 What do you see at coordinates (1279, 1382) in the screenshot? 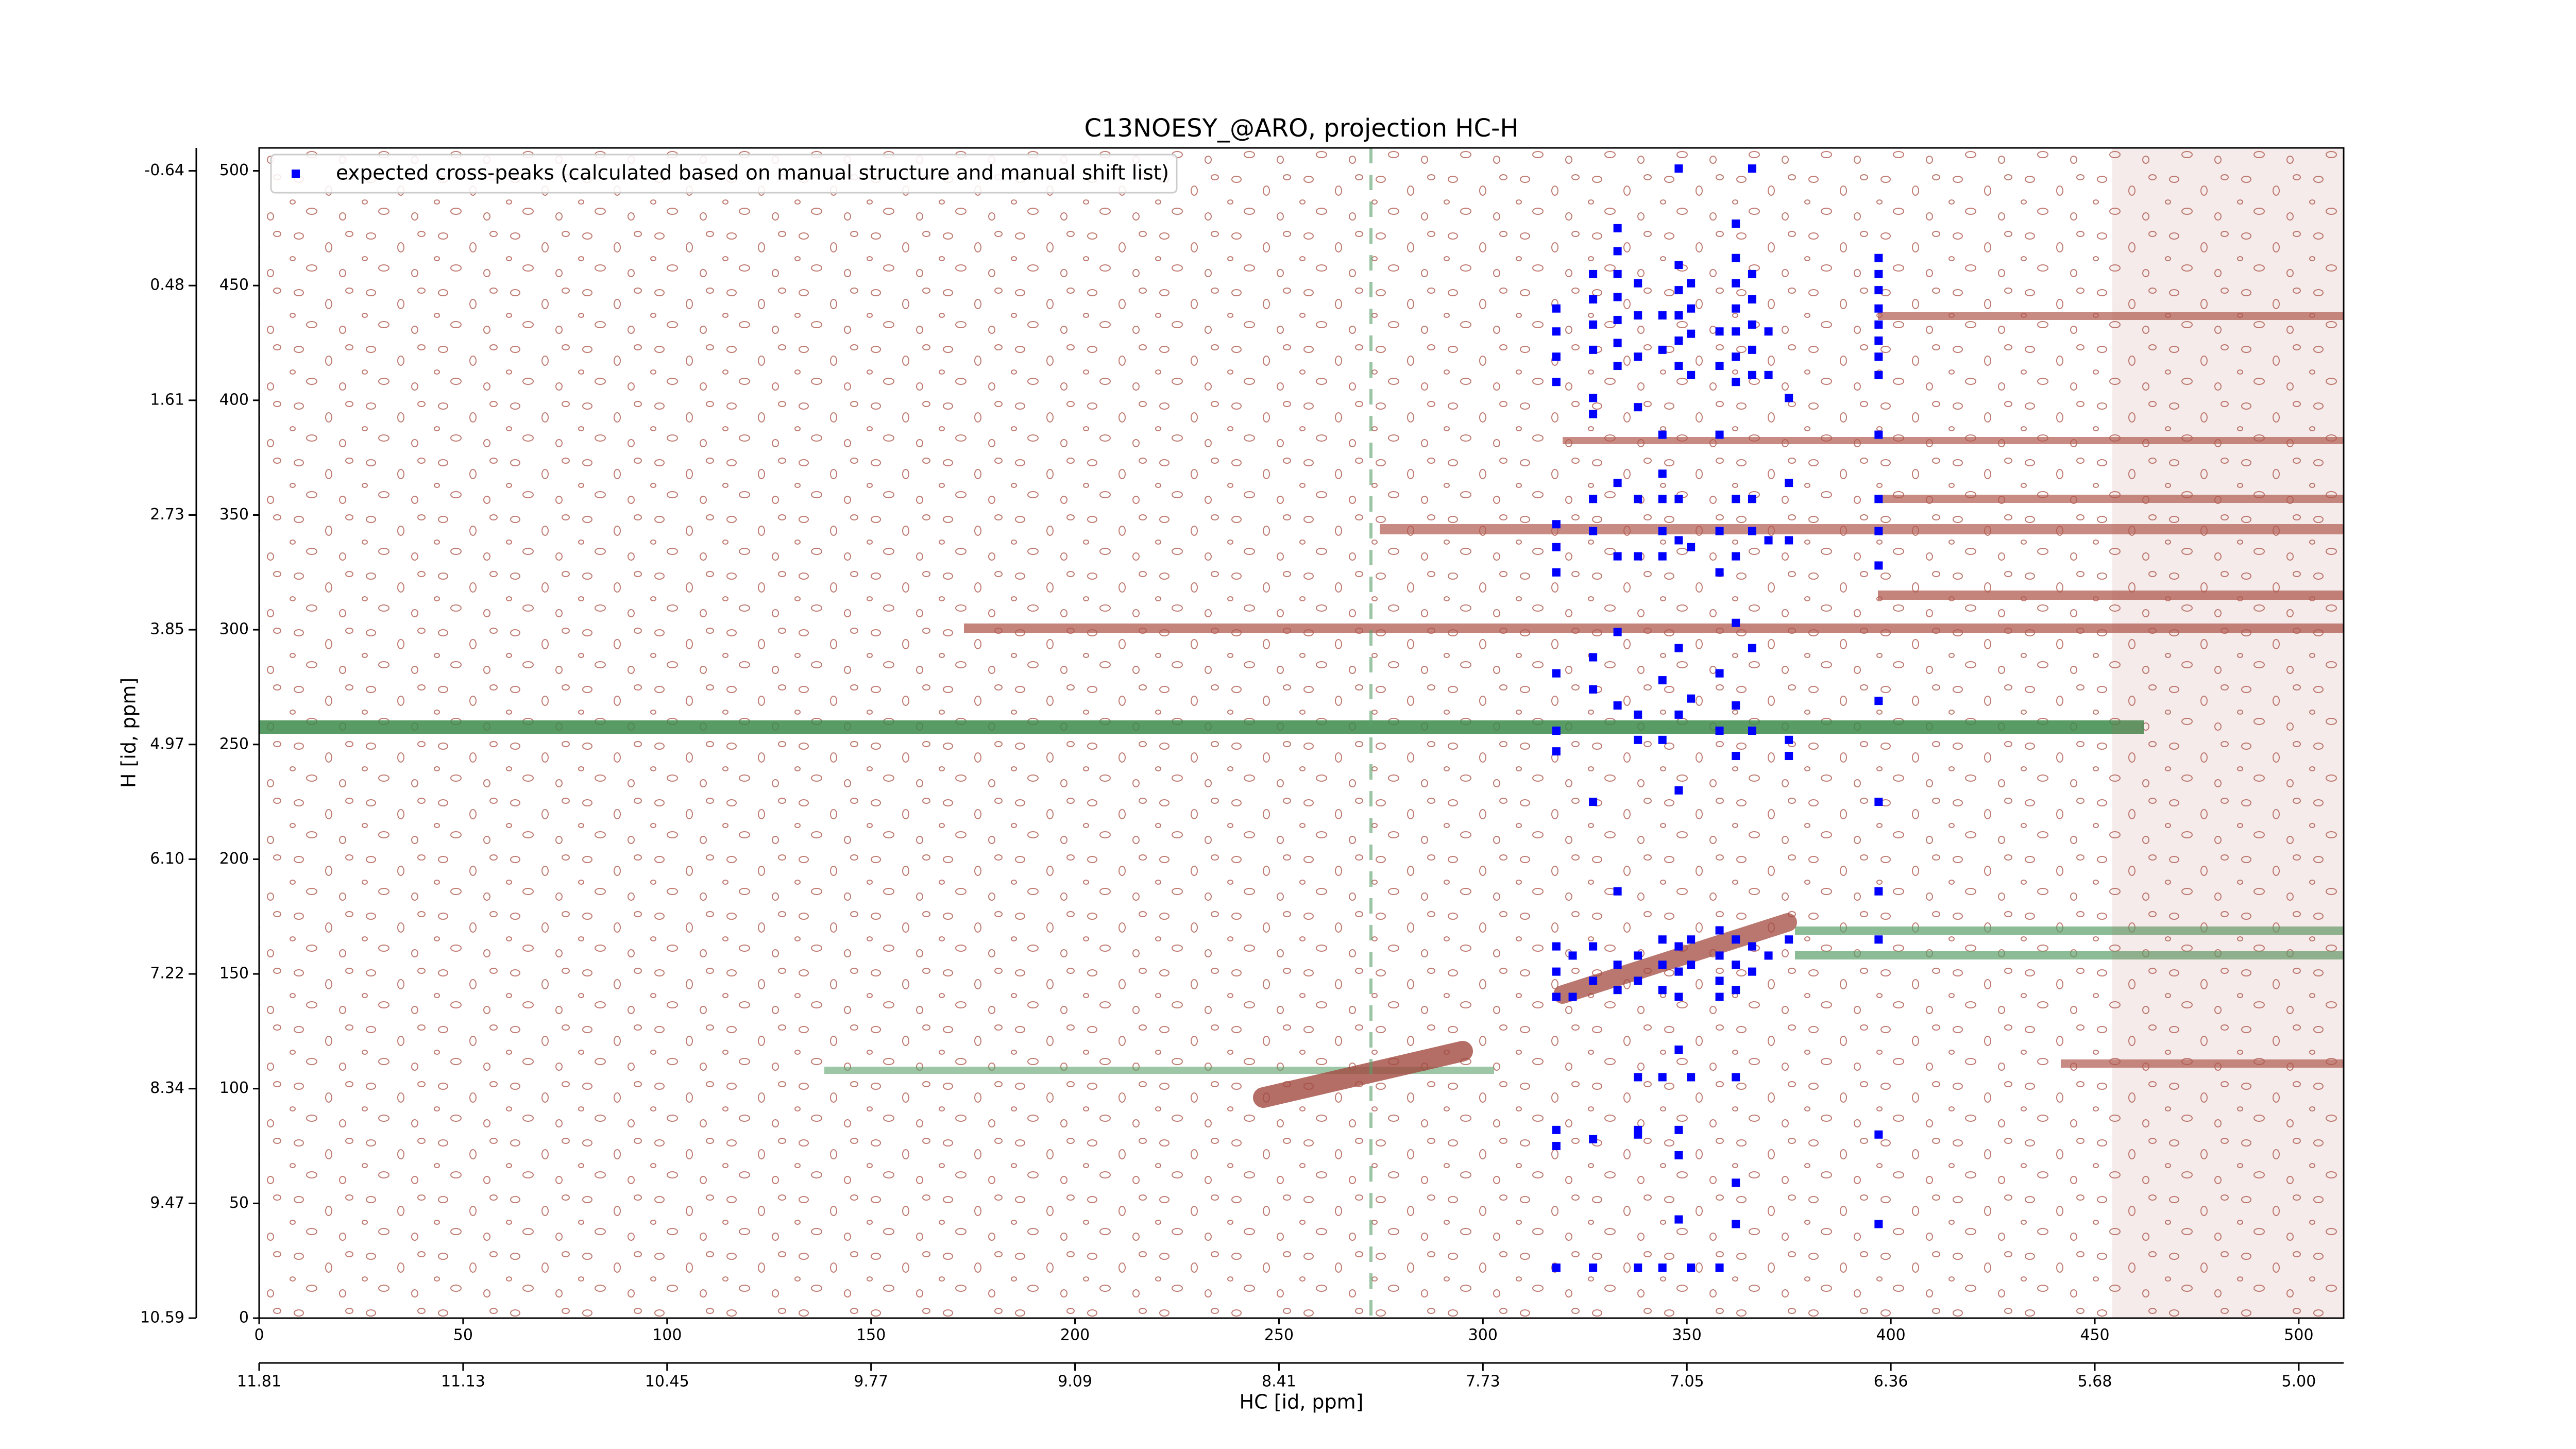
I see `x2-tick-label: 8.41` at bounding box center [1279, 1382].